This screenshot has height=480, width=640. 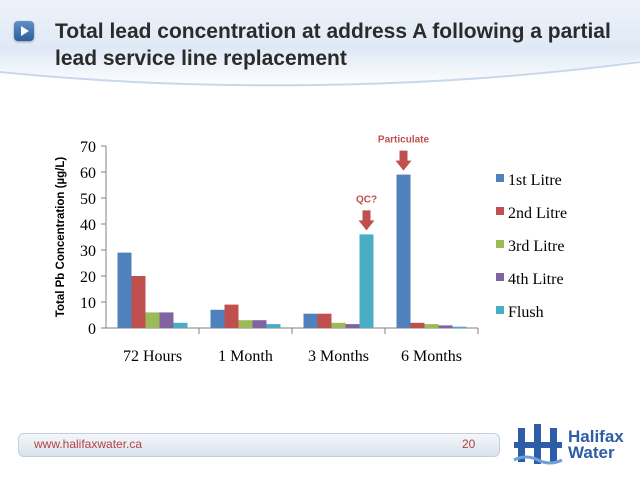 I want to click on x-tick-label: 1 Month, so click(x=245, y=356).